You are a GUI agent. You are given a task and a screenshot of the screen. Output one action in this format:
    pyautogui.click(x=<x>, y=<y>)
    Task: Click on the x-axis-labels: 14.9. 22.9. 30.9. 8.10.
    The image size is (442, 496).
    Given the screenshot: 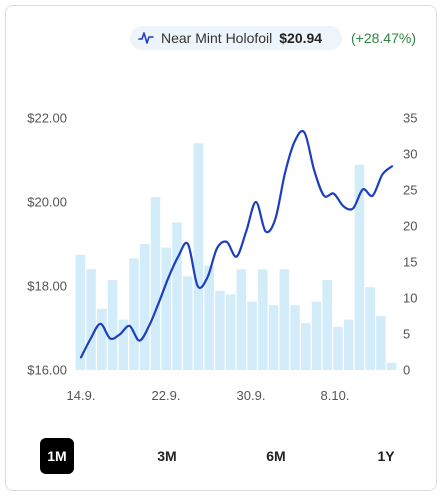 What is the action you would take?
    pyautogui.click(x=208, y=395)
    